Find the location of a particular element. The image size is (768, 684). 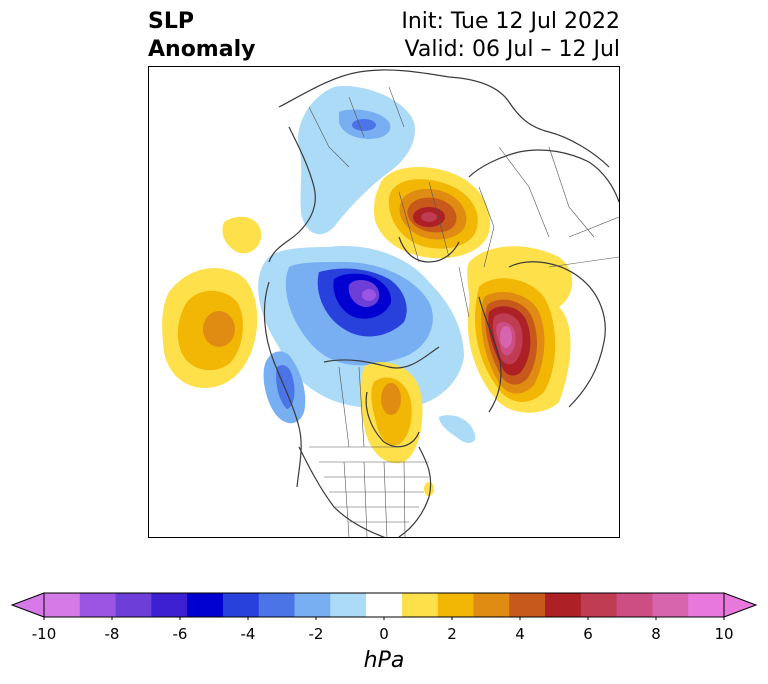

positive-anomaly-canada is located at coordinates (397, 429).